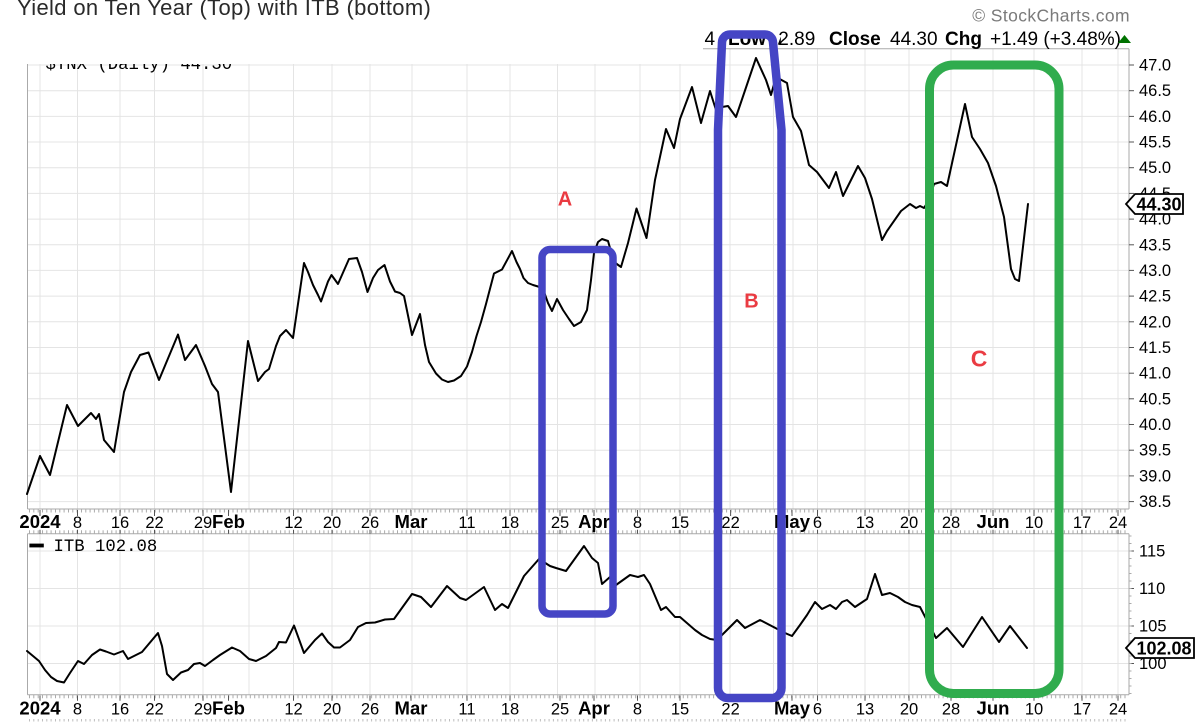  I want to click on svg-text: Chg, so click(963, 39).